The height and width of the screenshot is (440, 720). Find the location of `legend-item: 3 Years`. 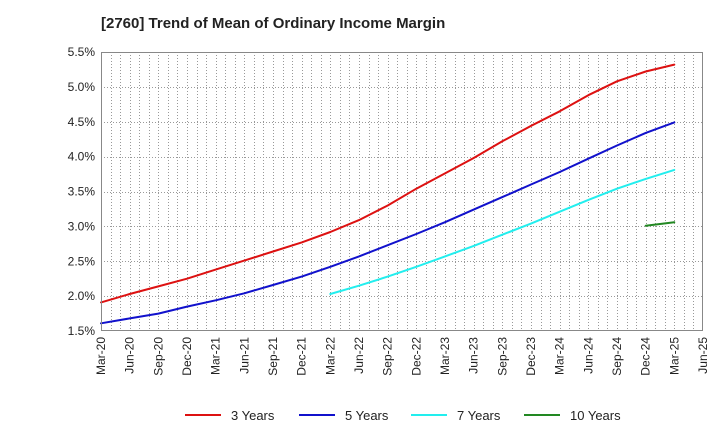

legend-item: 3 Years is located at coordinates (229, 415).